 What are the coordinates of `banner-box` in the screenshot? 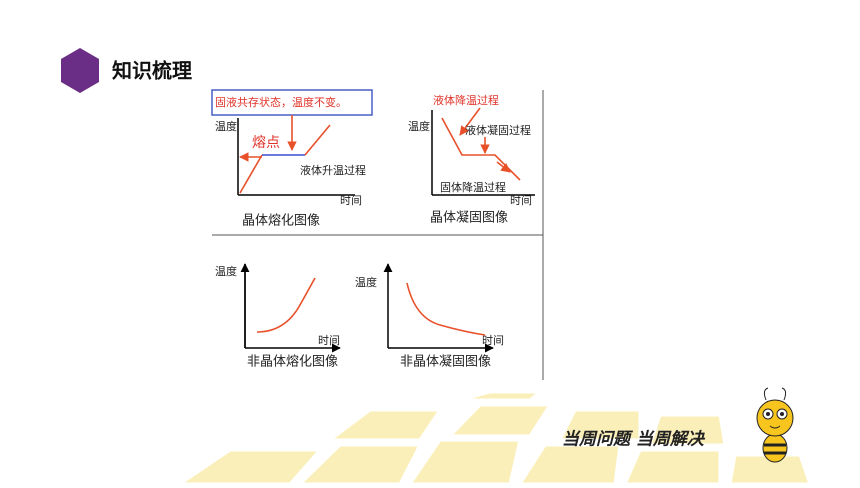 It's located at (292, 102).